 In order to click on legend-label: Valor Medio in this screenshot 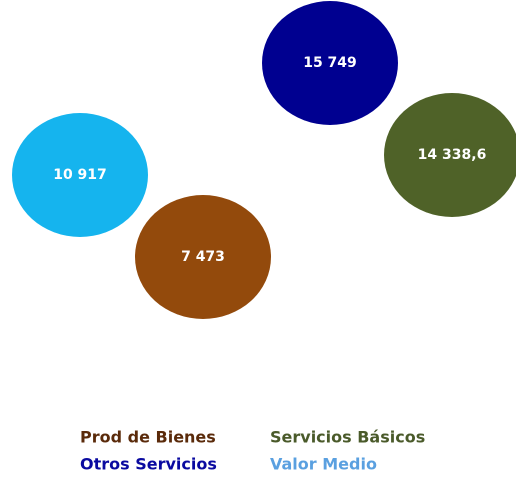, I will do `click(323, 464)`.